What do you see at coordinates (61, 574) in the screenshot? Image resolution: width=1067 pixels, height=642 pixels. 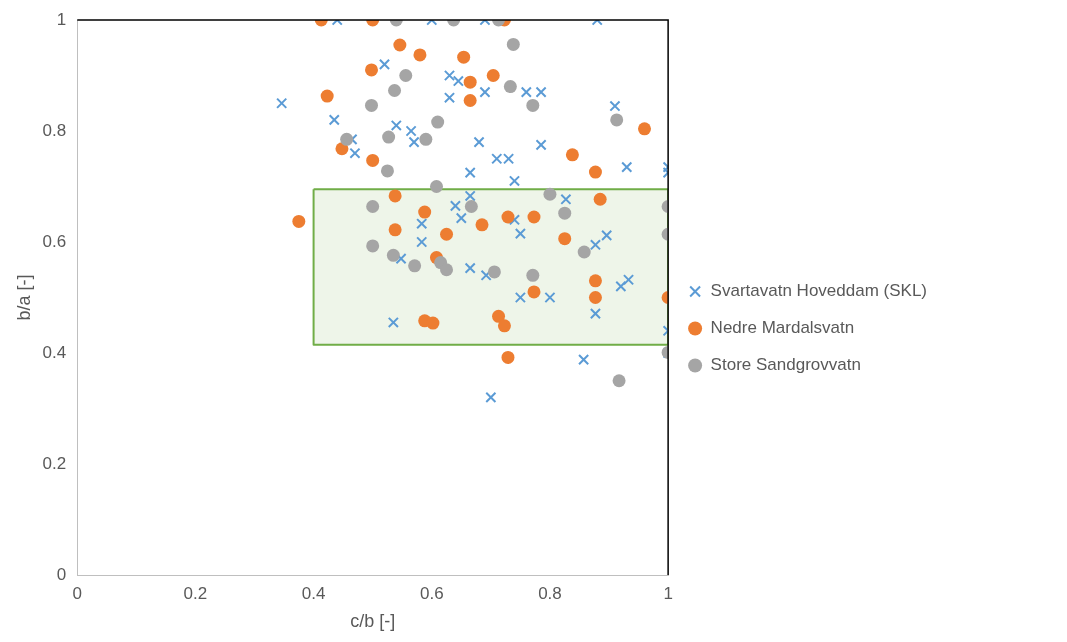 I see `y-tick-label: 0` at bounding box center [61, 574].